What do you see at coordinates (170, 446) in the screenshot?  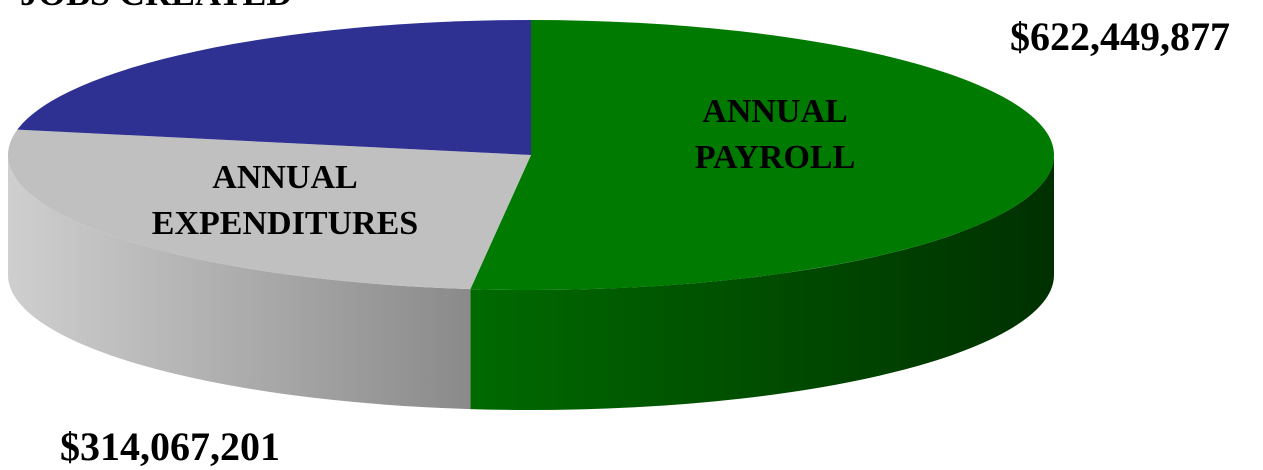 I see `value-label: $314,067,201` at bounding box center [170, 446].